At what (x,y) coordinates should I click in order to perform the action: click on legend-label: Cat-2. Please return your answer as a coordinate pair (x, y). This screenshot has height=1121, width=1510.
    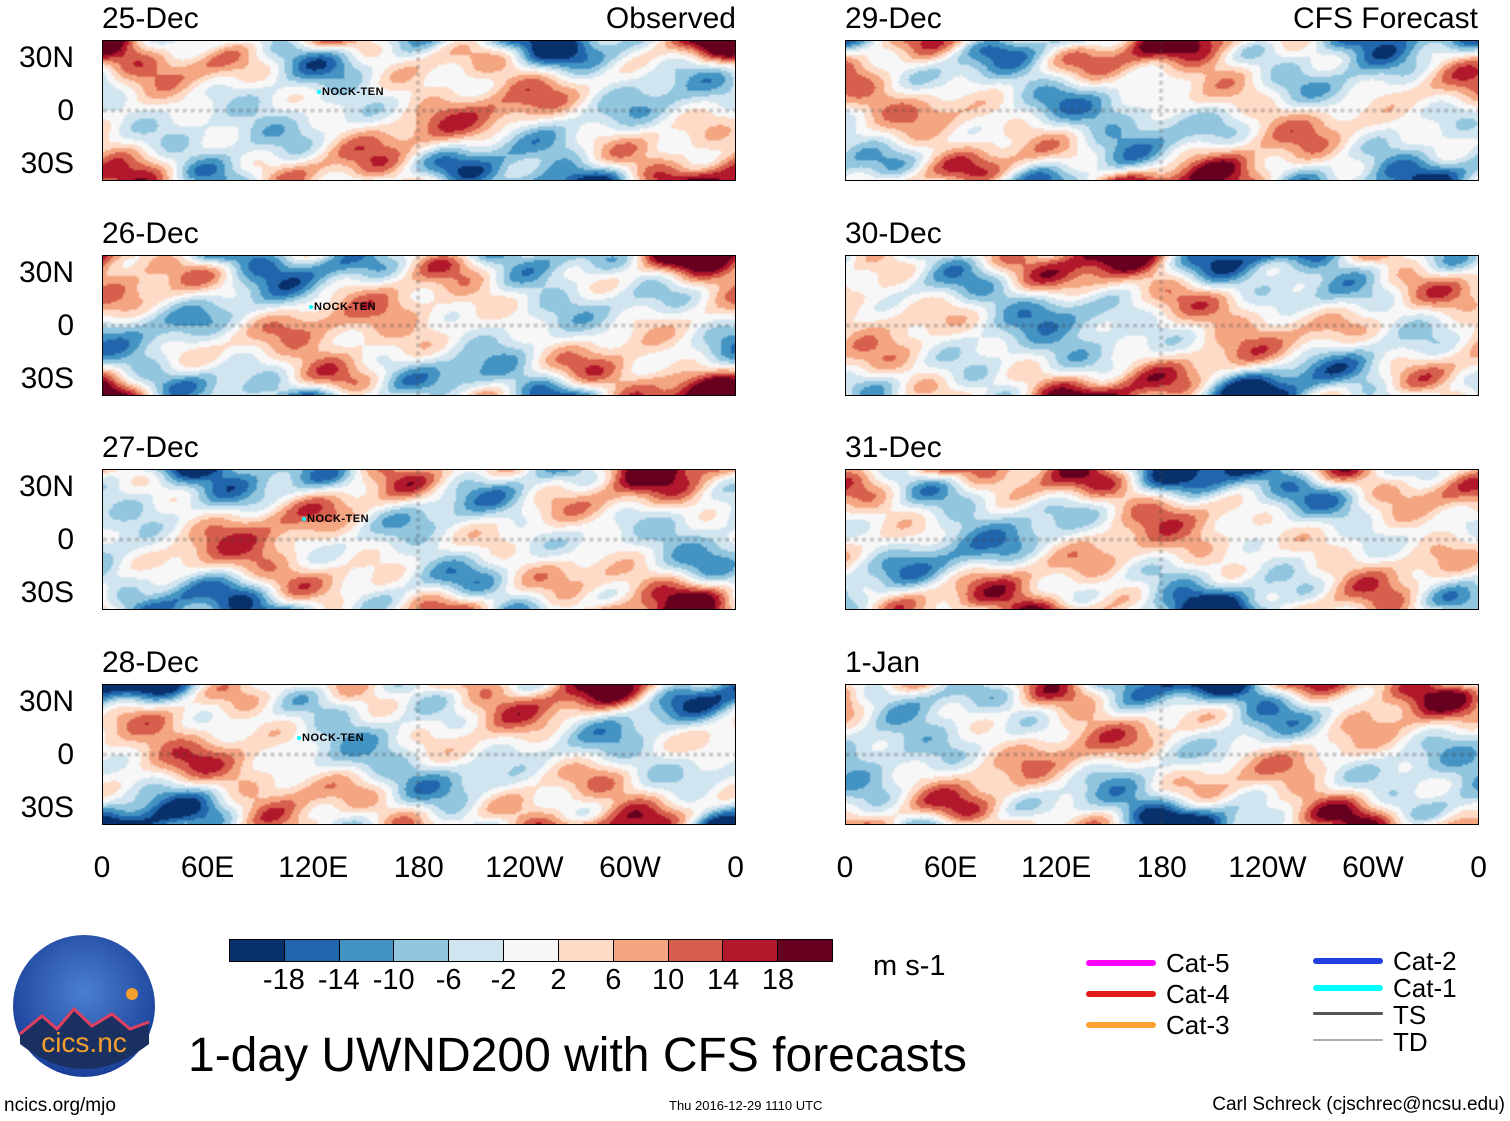
    Looking at the image, I should click on (1425, 961).